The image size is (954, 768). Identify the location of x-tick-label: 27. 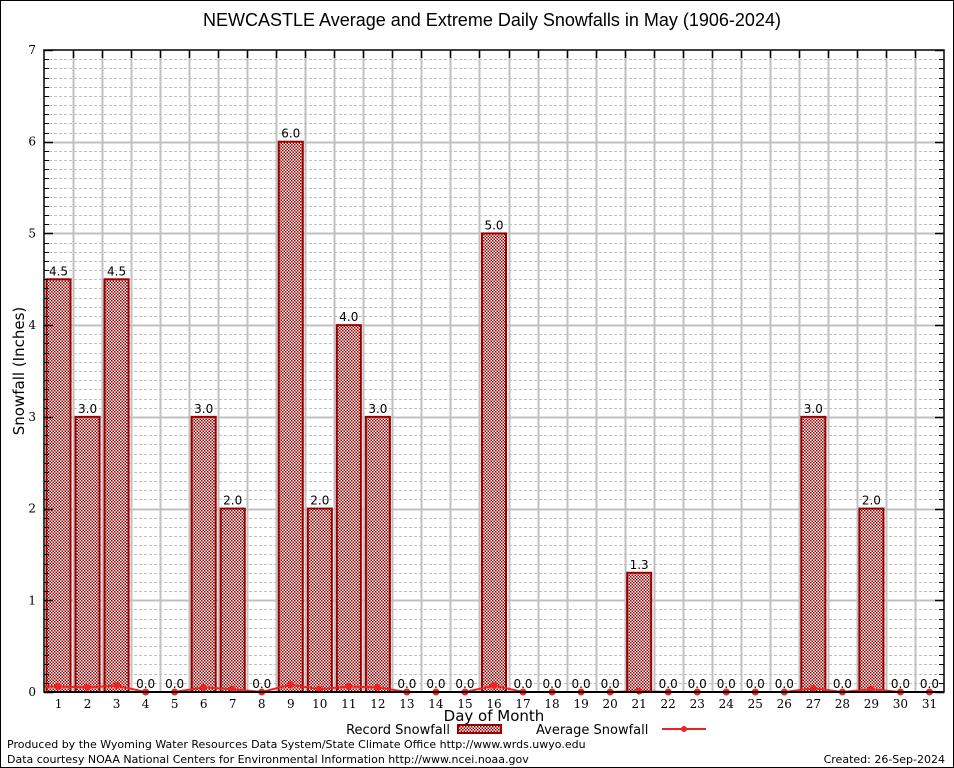
(813, 704).